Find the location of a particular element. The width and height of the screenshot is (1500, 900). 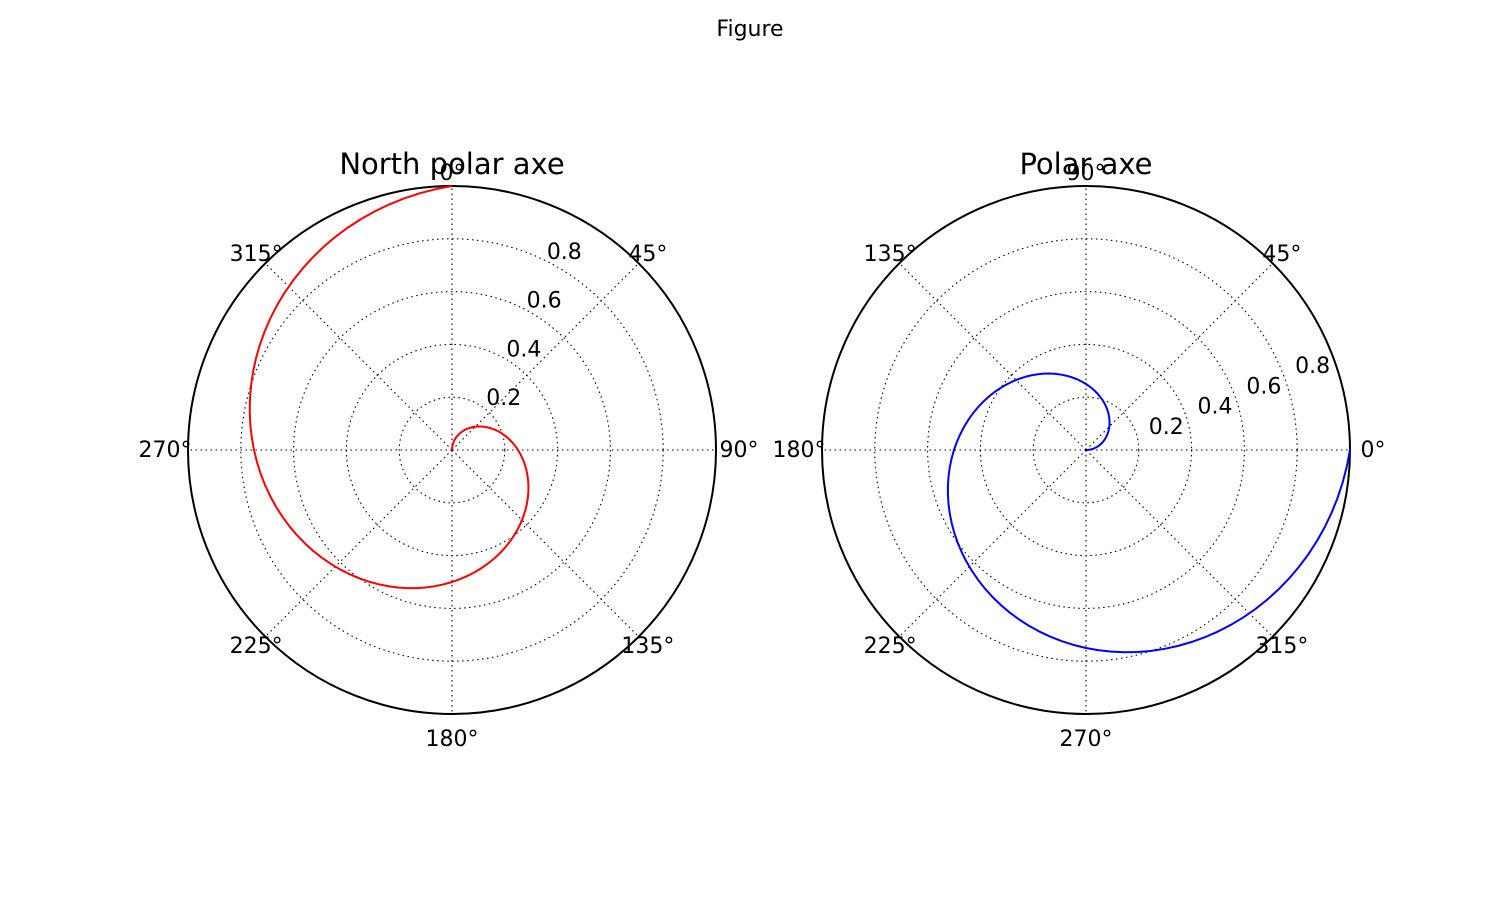

north-polar-theta-tick-label-7: 315° is located at coordinates (256, 254).